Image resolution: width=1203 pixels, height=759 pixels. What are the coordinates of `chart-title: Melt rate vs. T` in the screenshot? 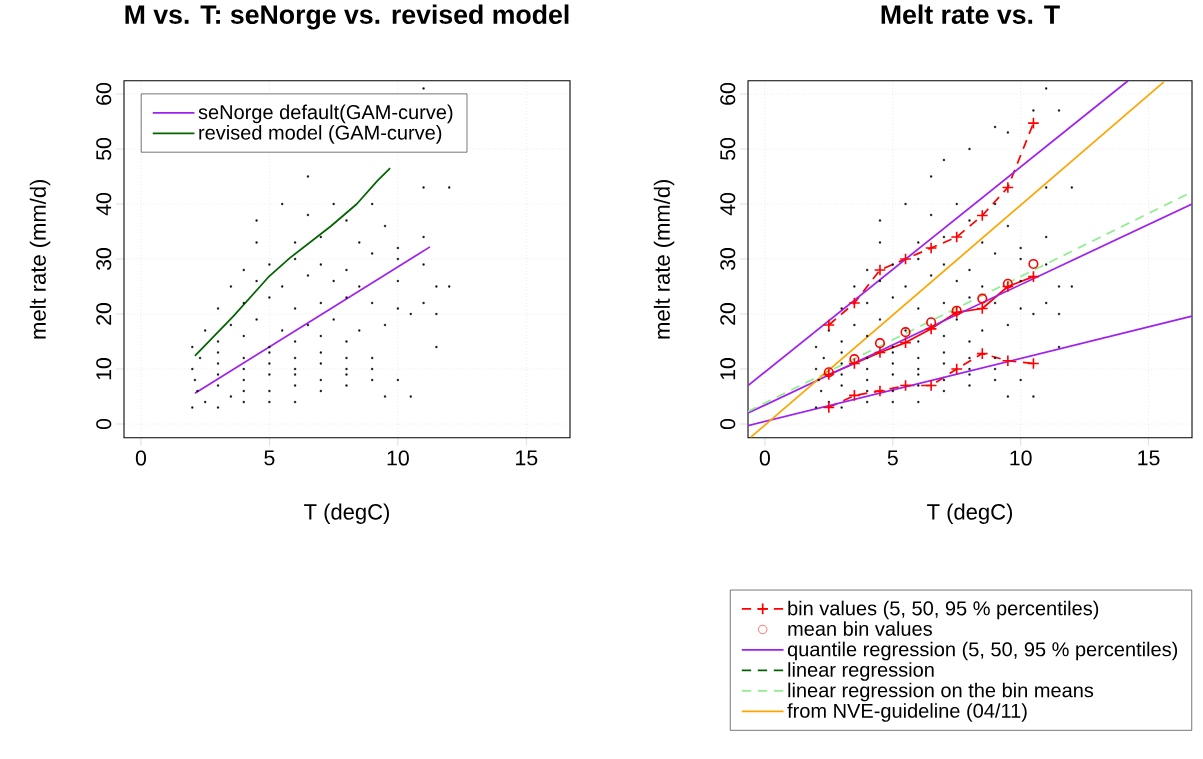 It's located at (970, 14).